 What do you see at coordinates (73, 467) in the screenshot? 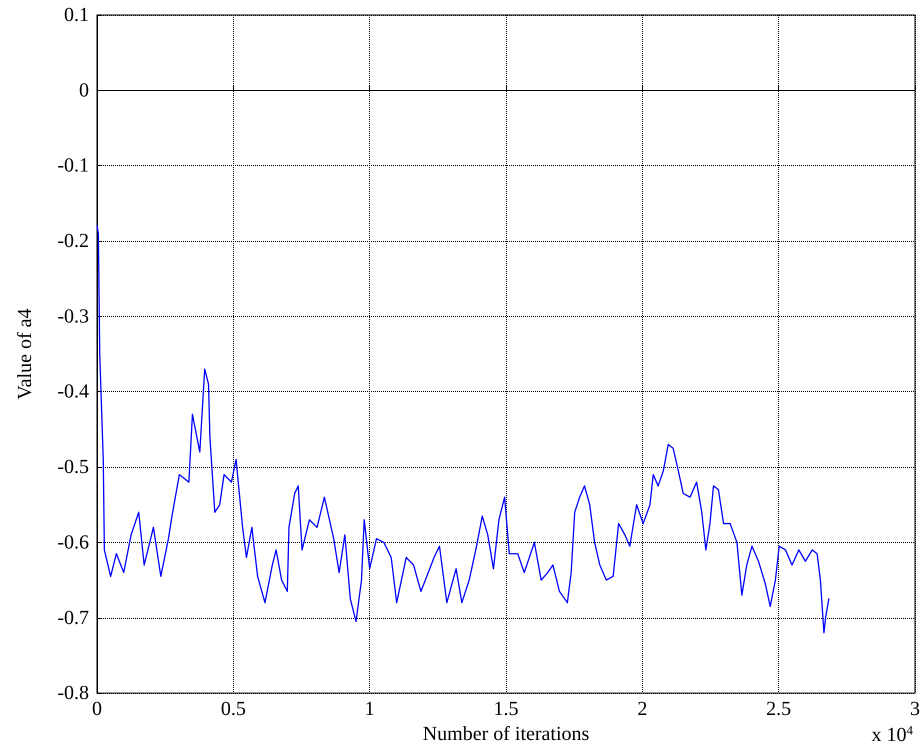
I see `y-tick-label: -0.5` at bounding box center [73, 467].